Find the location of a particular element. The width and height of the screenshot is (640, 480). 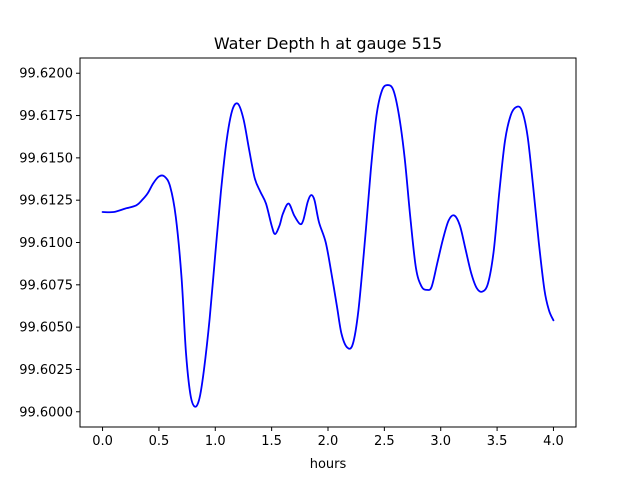

x-tick-label: 0.5 is located at coordinates (159, 441).